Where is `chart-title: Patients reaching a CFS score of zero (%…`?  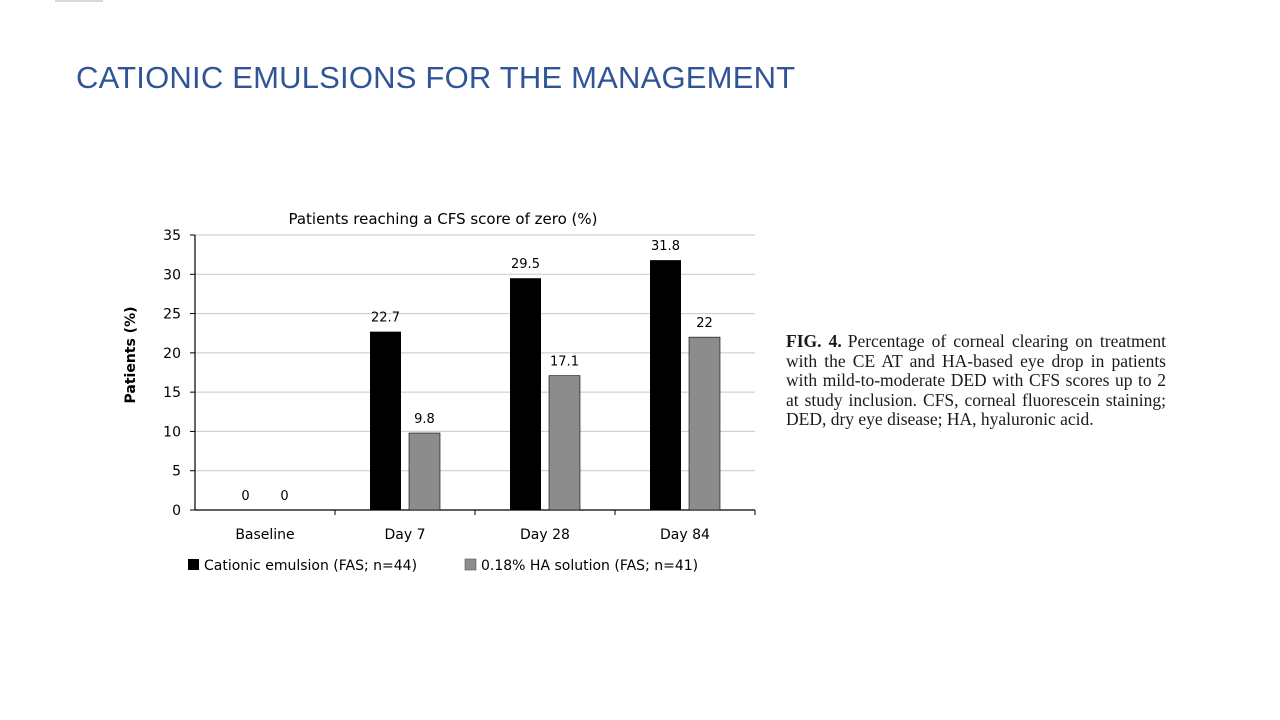 chart-title: Patients reaching a CFS score of zero (%… is located at coordinates (442, 219).